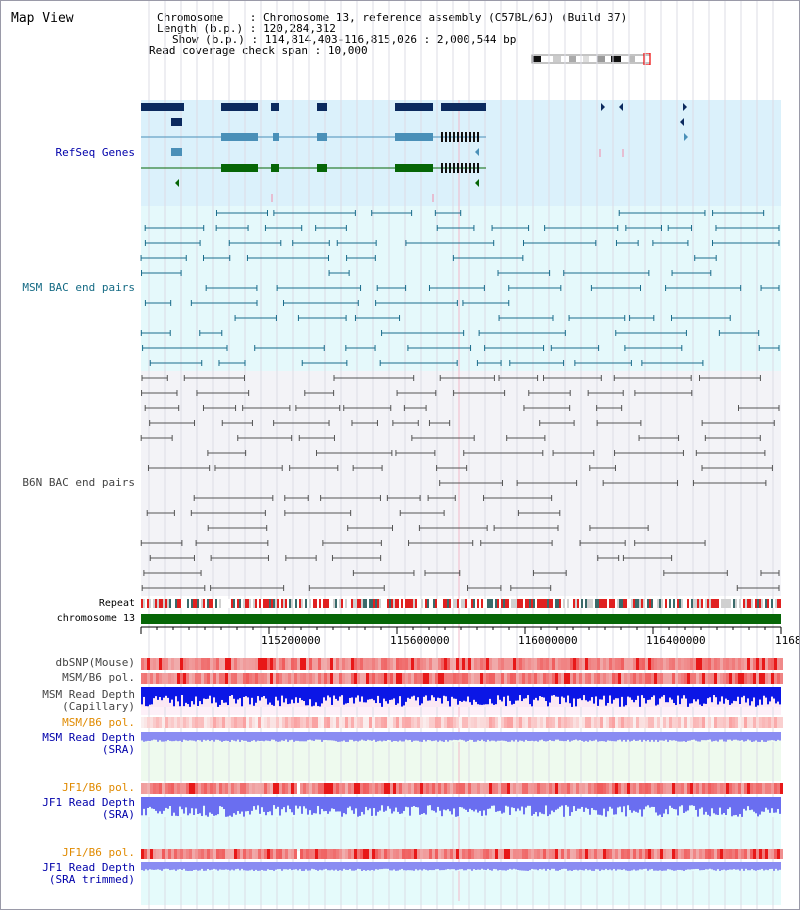 The image size is (800, 910). Describe the element at coordinates (474, 137) in the screenshot. I see `gene-exon-dark` at that location.